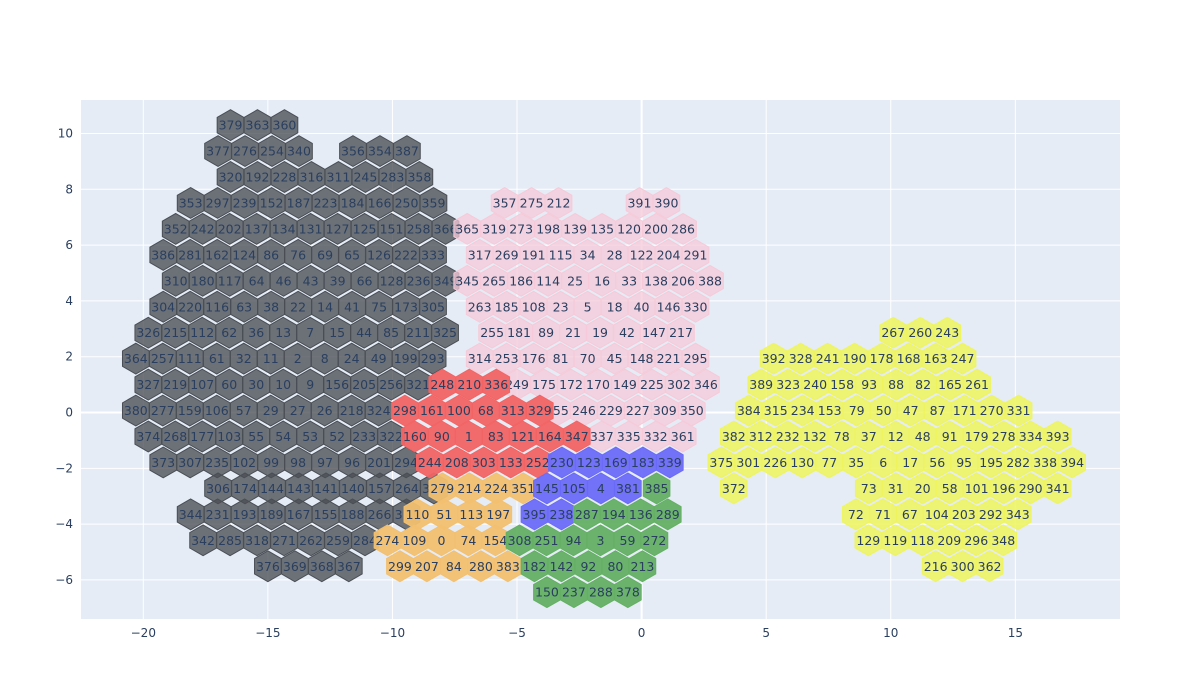 This screenshot has width=1200, height=700. What do you see at coordinates (283, 436) in the screenshot?
I see `hex-cell: 54` at bounding box center [283, 436].